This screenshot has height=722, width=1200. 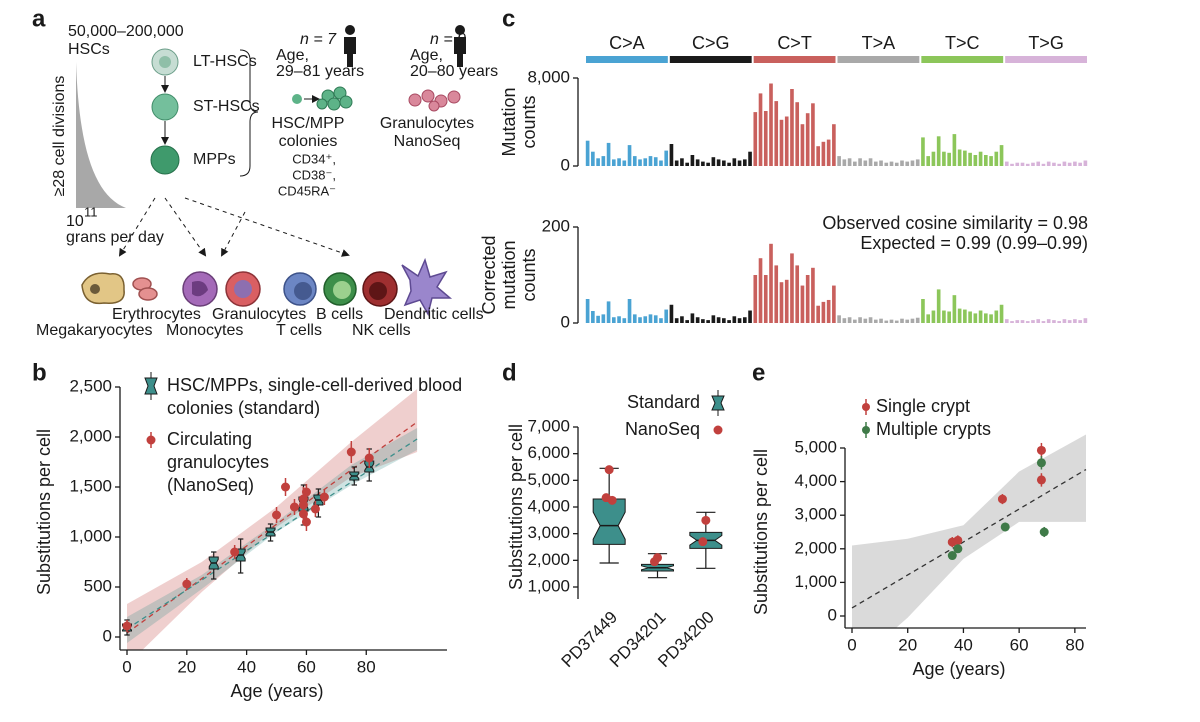 What do you see at coordinates (427, 141) in the screenshot?
I see `cohort-sample: NanoSeq` at bounding box center [427, 141].